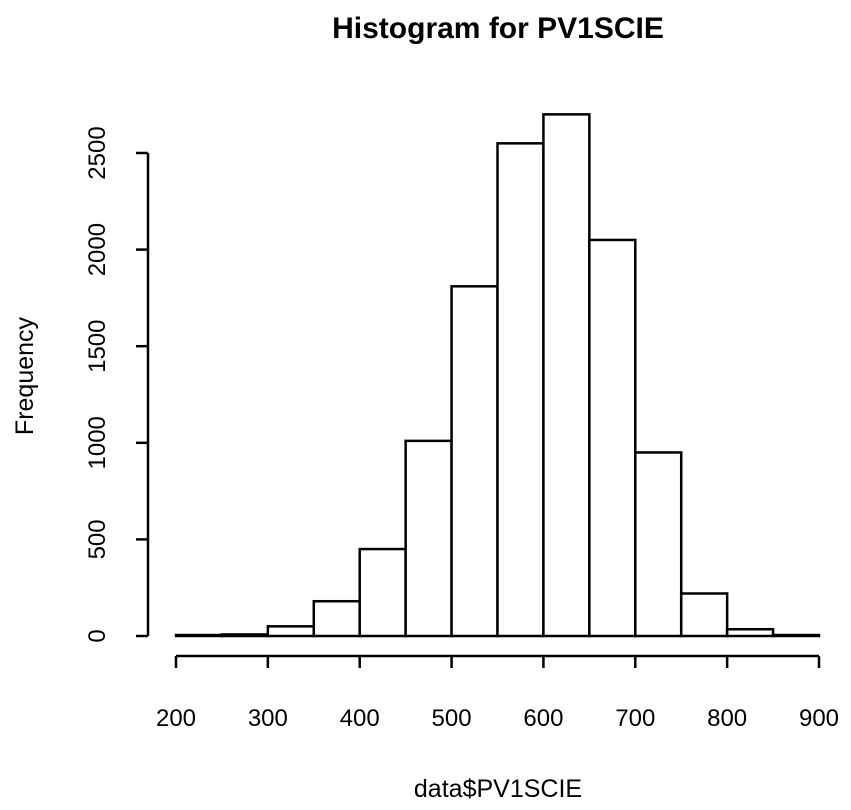 Image resolution: width=851 pixels, height=810 pixels. What do you see at coordinates (25, 375) in the screenshot?
I see `y-axis-label: Frequency` at bounding box center [25, 375].